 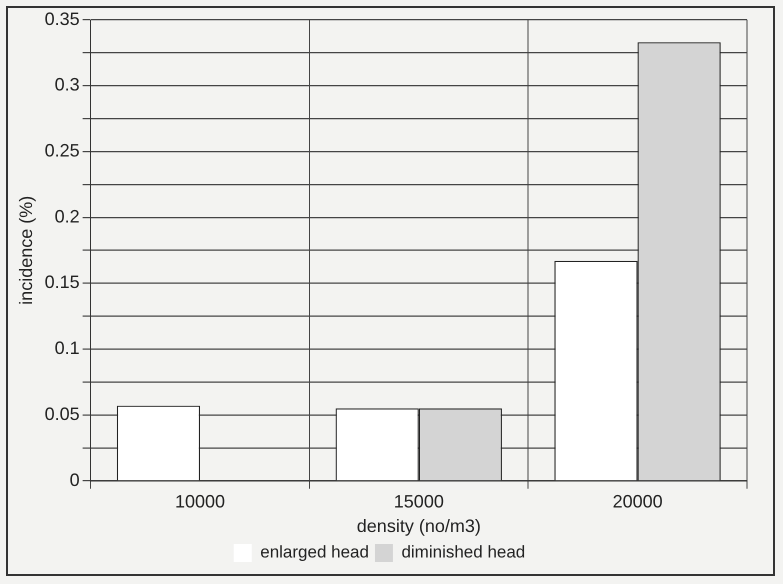 I want to click on y-tick-label: 0.25, so click(x=62, y=150).